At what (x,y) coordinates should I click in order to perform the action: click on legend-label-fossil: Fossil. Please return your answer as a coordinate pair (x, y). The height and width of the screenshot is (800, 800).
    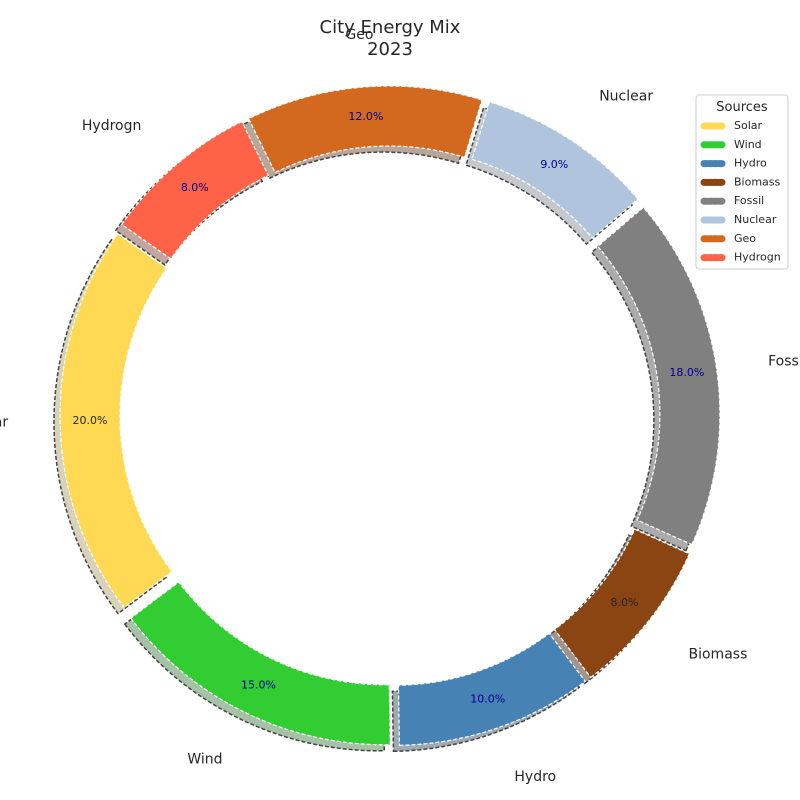
    Looking at the image, I should click on (749, 200).